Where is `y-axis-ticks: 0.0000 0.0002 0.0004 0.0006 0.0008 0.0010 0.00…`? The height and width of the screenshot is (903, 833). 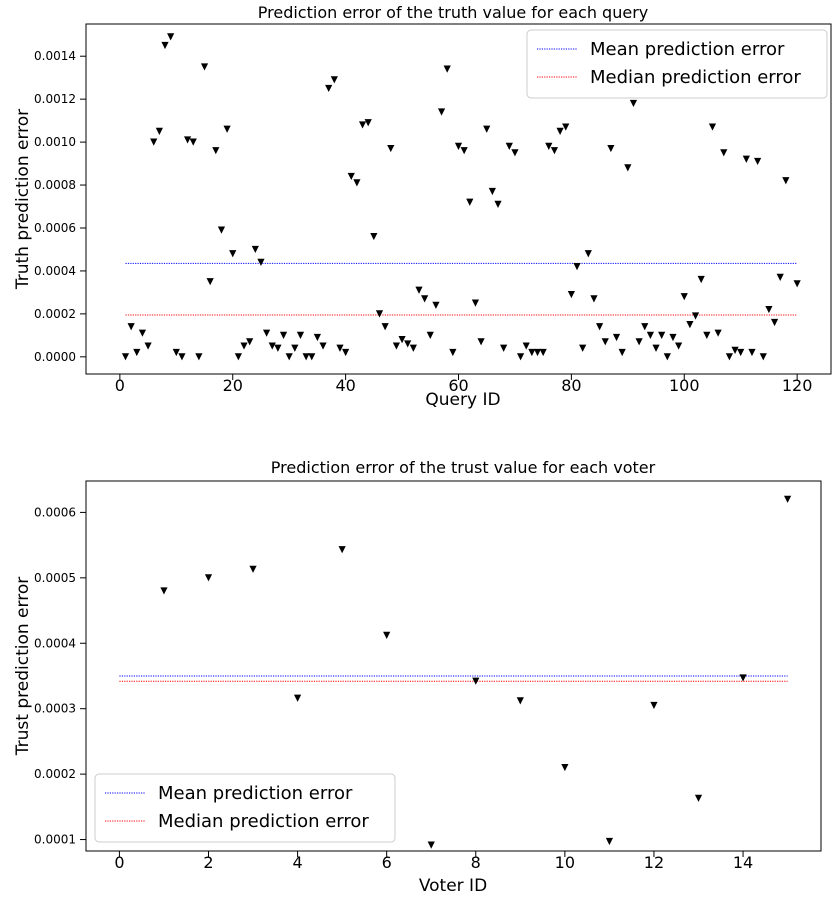
y-axis-ticks: 0.0000 0.0002 0.0004 0.0006 0.0008 0.0010 0.00… is located at coordinates (60, 206).